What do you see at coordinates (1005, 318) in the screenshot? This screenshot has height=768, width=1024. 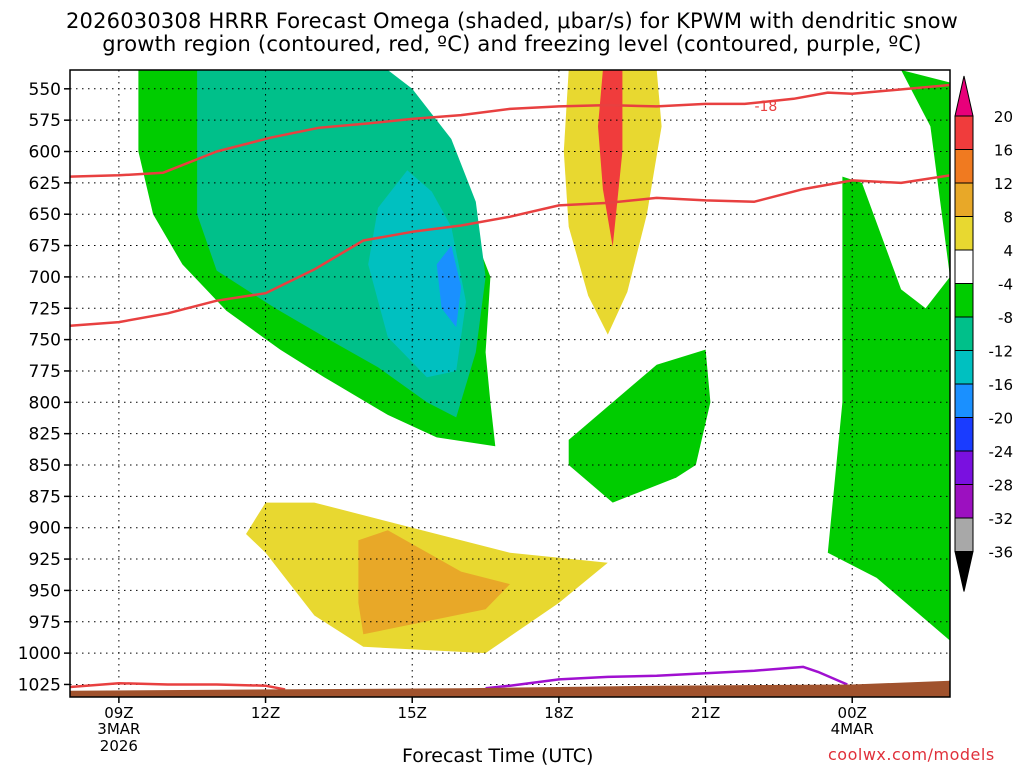 I see `colorbar-label-6: -8` at bounding box center [1005, 318].